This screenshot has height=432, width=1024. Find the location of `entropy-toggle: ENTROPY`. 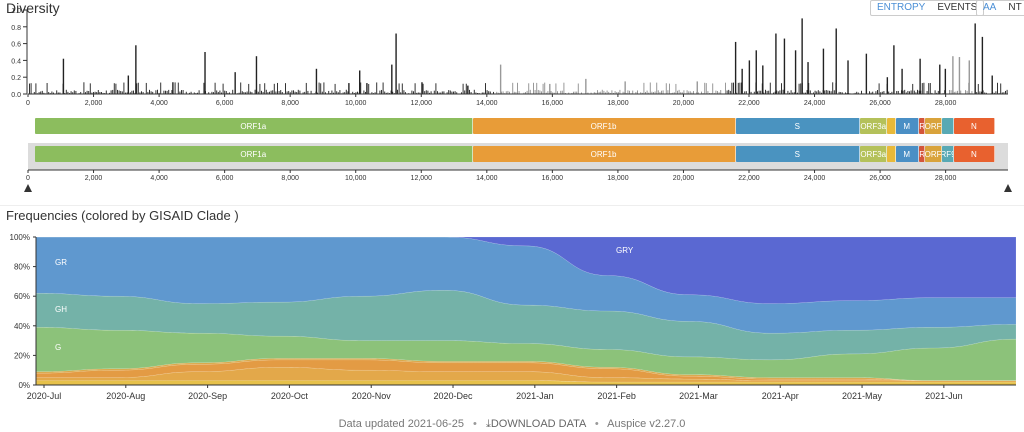

entropy-toggle: ENTROPY is located at coordinates (901, 7).